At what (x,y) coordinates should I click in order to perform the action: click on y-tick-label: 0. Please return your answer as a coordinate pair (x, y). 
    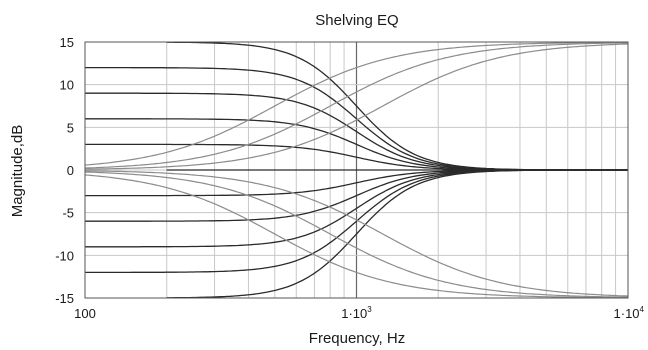
    Looking at the image, I should click on (70, 170).